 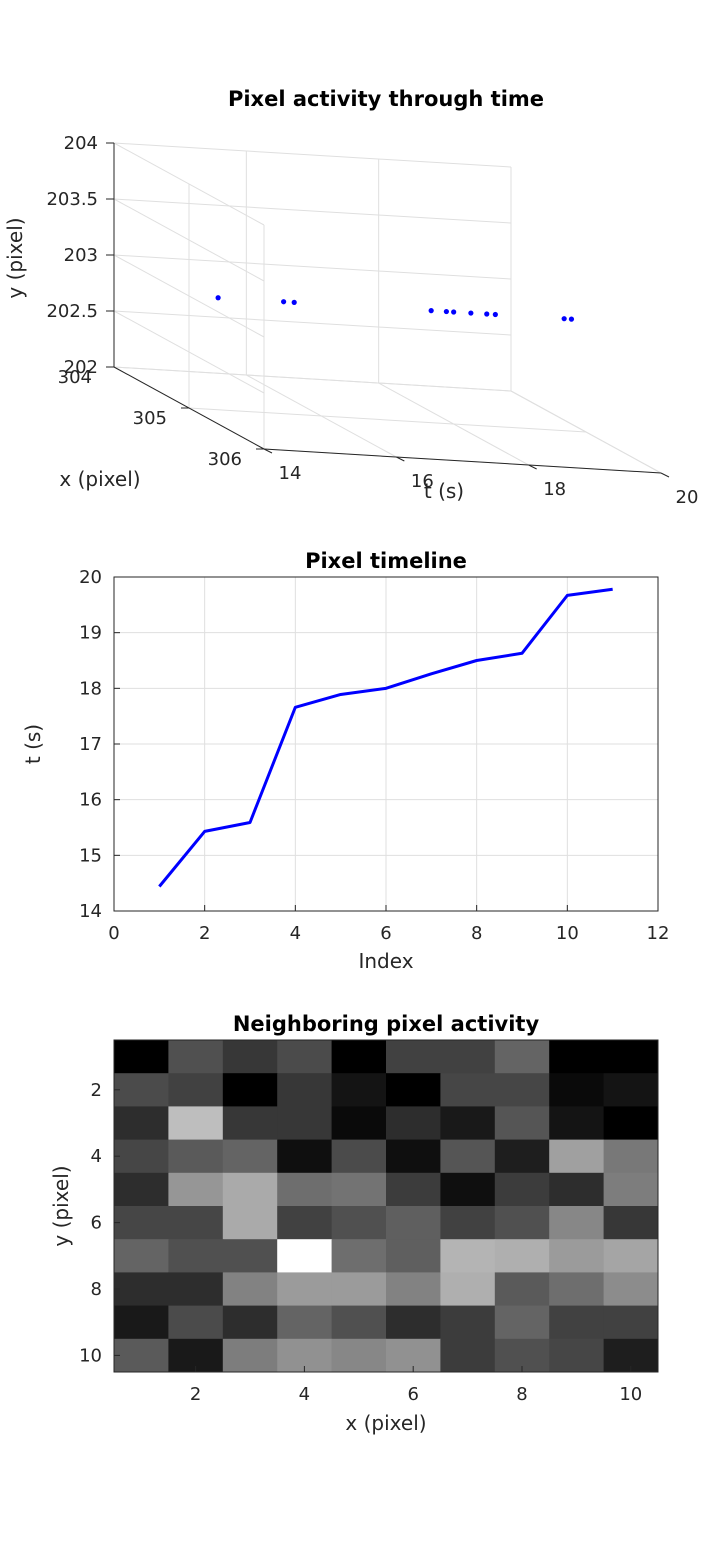 I want to click on axis-label-y-line: t (s), so click(x=33, y=744).